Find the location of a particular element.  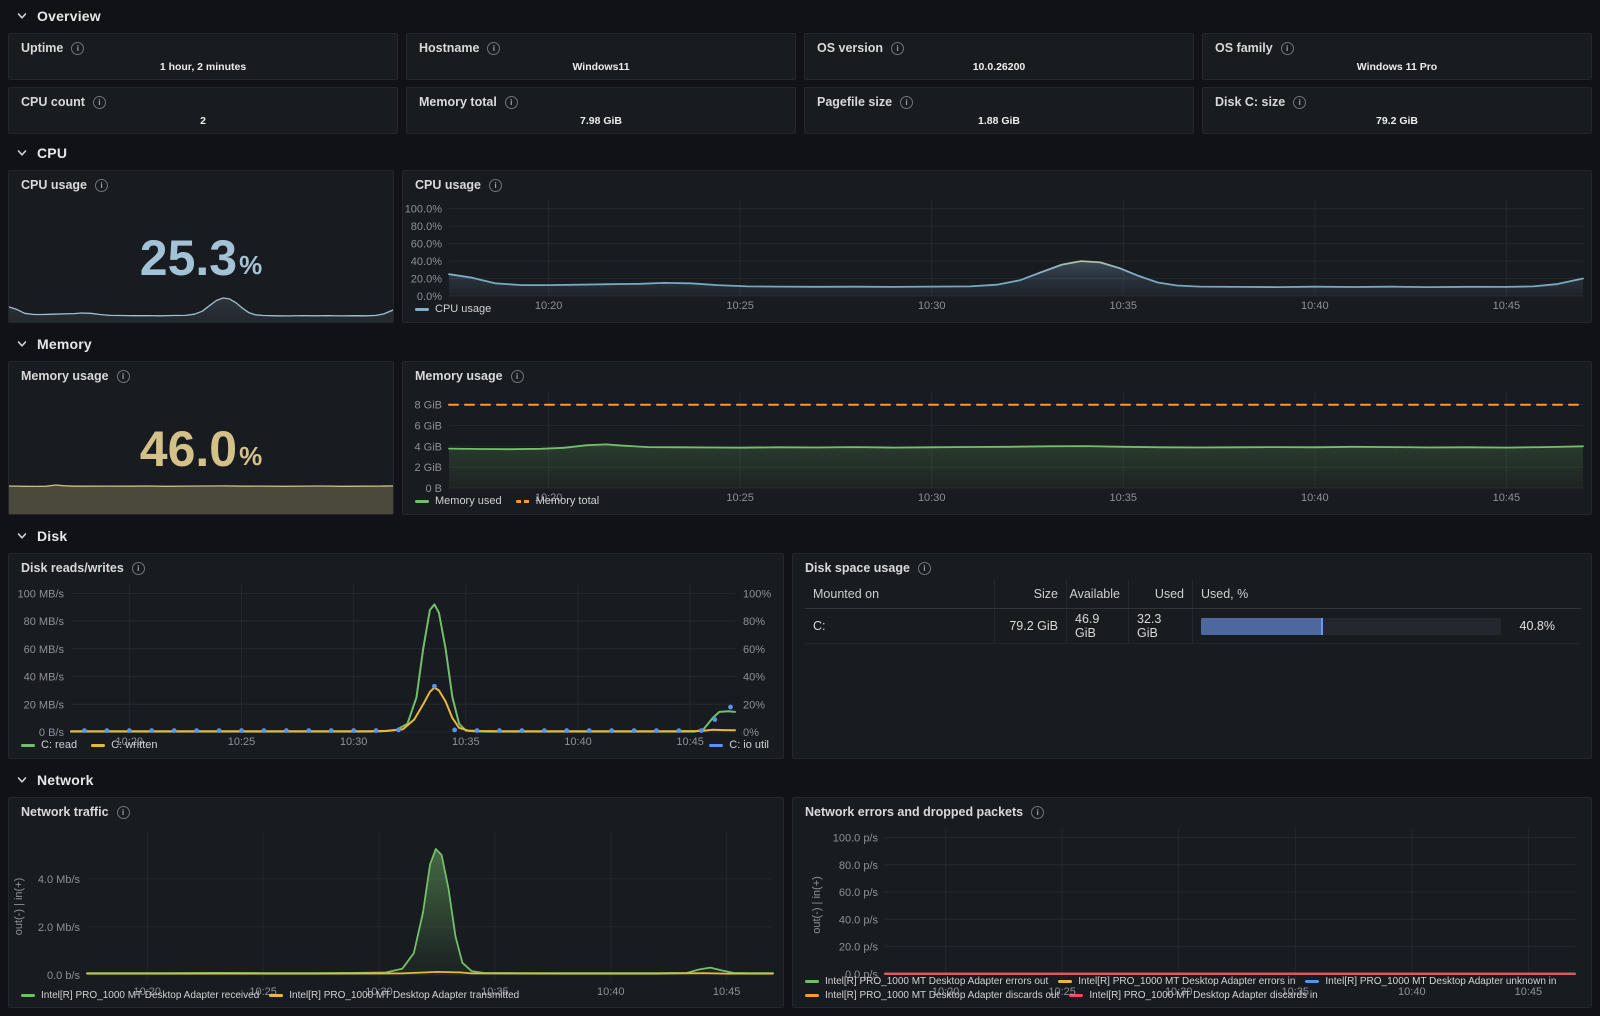

cpu-sparkline is located at coordinates (201, 291).